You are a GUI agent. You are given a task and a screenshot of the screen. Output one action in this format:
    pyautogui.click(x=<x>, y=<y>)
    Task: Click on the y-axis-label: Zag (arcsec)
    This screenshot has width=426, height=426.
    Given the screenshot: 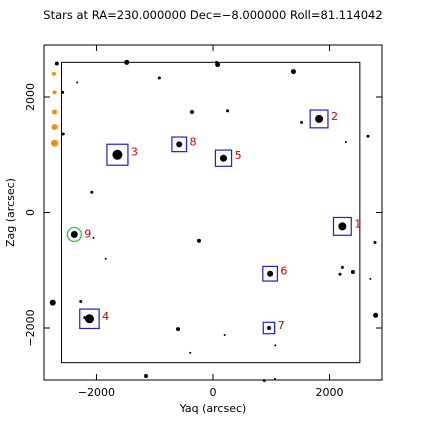 What is the action you would take?
    pyautogui.click(x=10, y=212)
    